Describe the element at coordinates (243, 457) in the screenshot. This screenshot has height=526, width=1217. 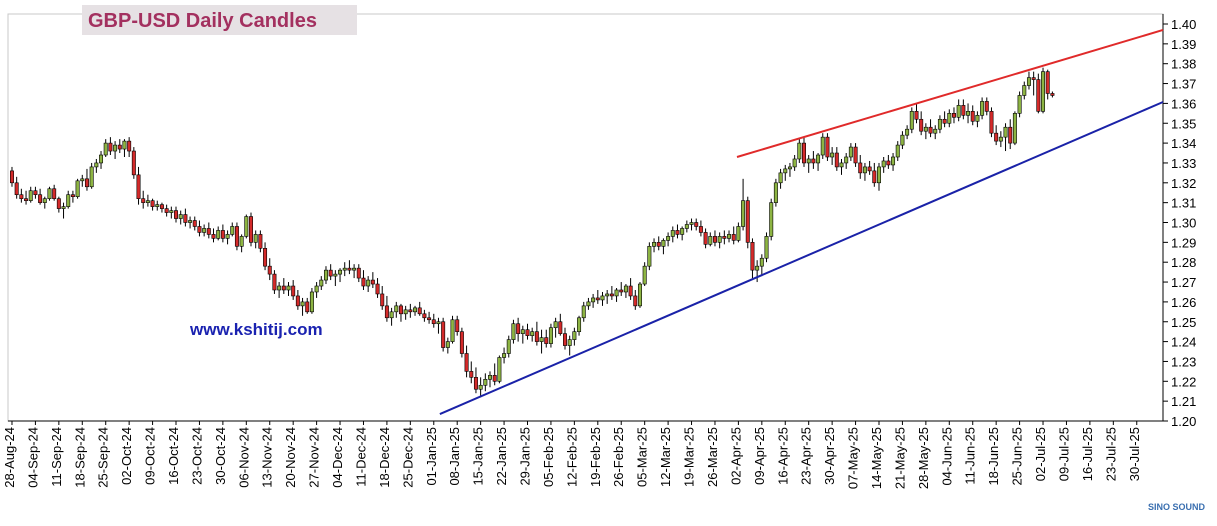
I see `x-tick-label: 06-Nov-24` at that location.